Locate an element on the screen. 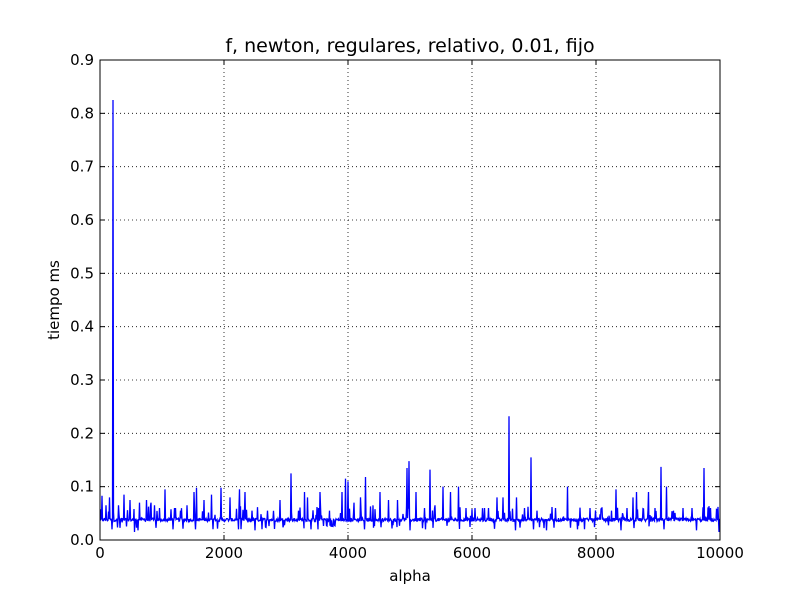  x-tick-label: 4000 is located at coordinates (348, 553).